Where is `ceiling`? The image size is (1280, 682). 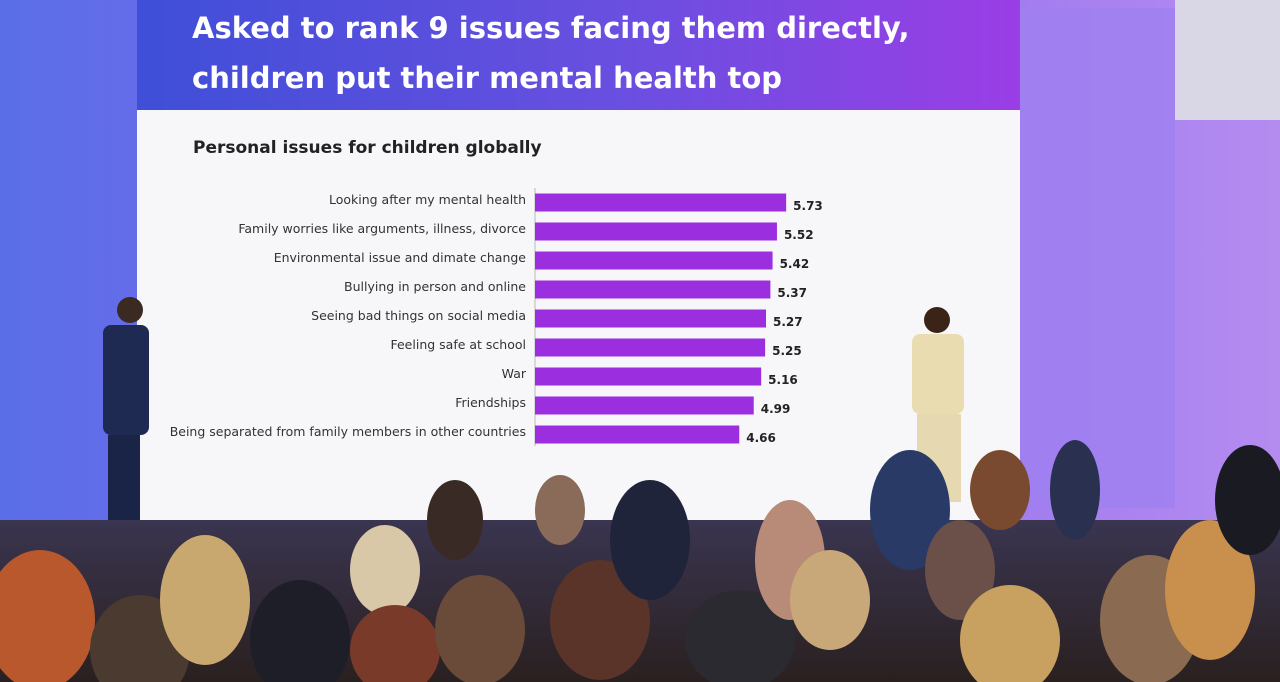
ceiling is located at coordinates (1227, 60).